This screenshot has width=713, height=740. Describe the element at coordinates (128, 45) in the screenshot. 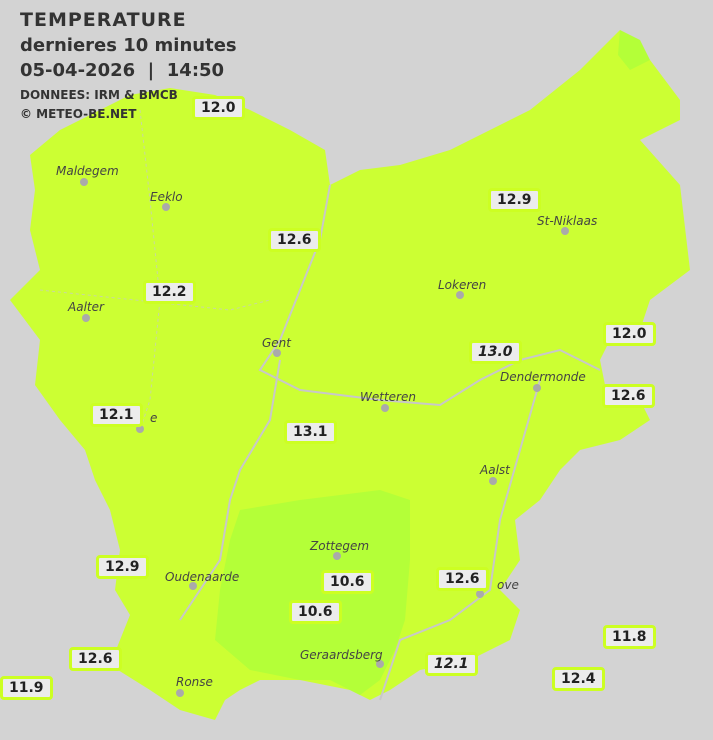

I see `map-subtitle: dernieres 10 minutes` at that location.